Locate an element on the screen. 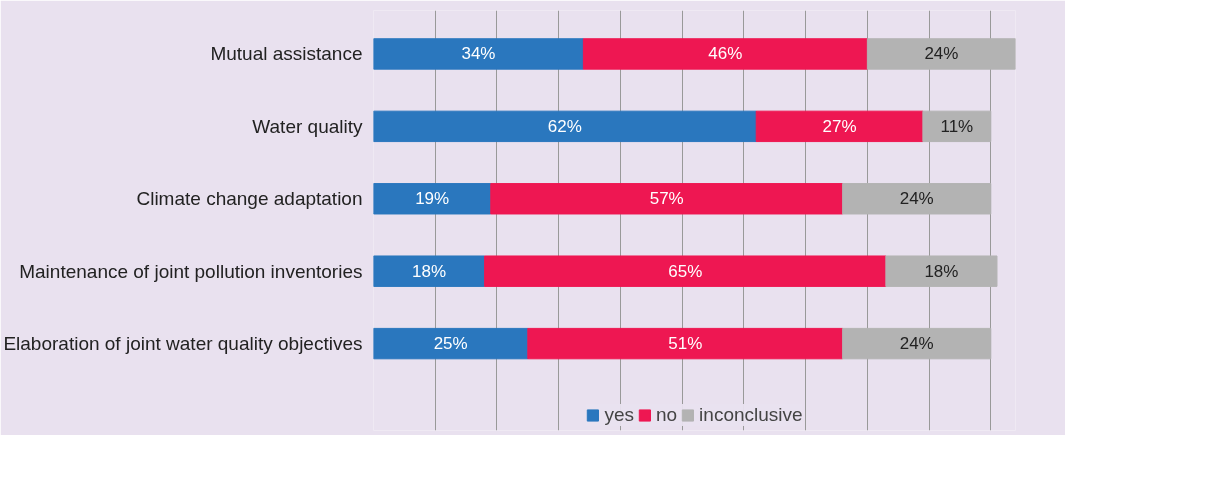 The height and width of the screenshot is (489, 1205). y-tick-label: Water quality is located at coordinates (307, 126).